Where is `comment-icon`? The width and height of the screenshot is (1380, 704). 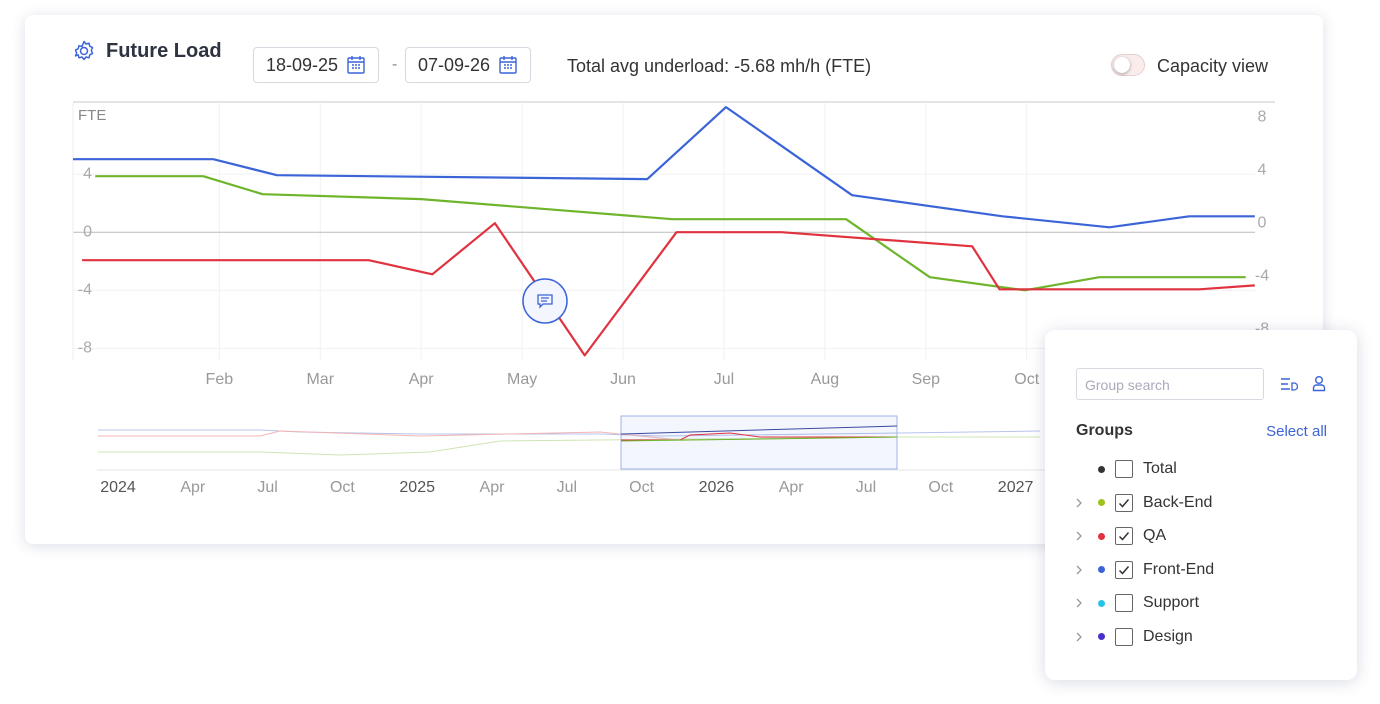
comment-icon is located at coordinates (545, 301).